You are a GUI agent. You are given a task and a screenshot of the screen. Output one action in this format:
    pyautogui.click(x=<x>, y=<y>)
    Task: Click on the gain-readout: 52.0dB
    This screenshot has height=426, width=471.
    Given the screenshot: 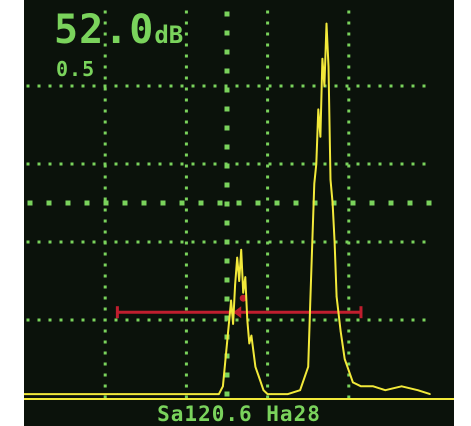 What is the action you would take?
    pyautogui.click(x=118, y=32)
    